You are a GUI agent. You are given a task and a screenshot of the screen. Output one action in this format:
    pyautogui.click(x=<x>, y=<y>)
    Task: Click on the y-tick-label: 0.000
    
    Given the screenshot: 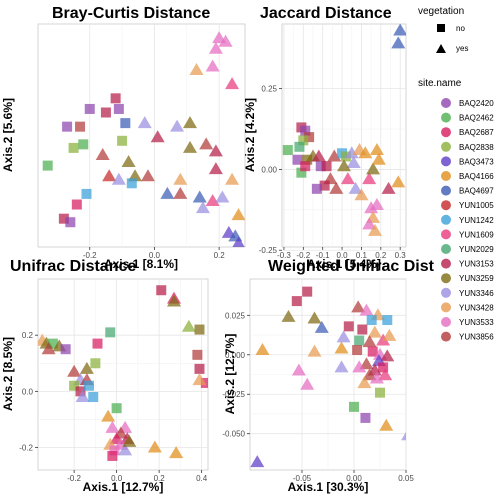 What is the action you would take?
    pyautogui.click(x=235, y=355)
    